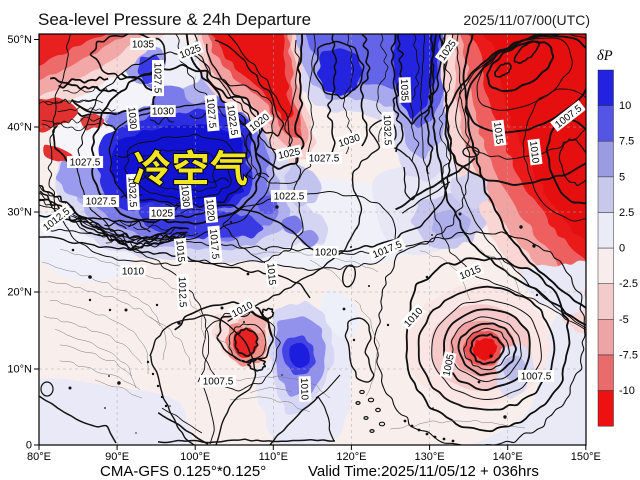 The width and height of the screenshot is (640, 480). Describe the element at coordinates (622, 177) in the screenshot. I see `svg-text: 5` at that location.